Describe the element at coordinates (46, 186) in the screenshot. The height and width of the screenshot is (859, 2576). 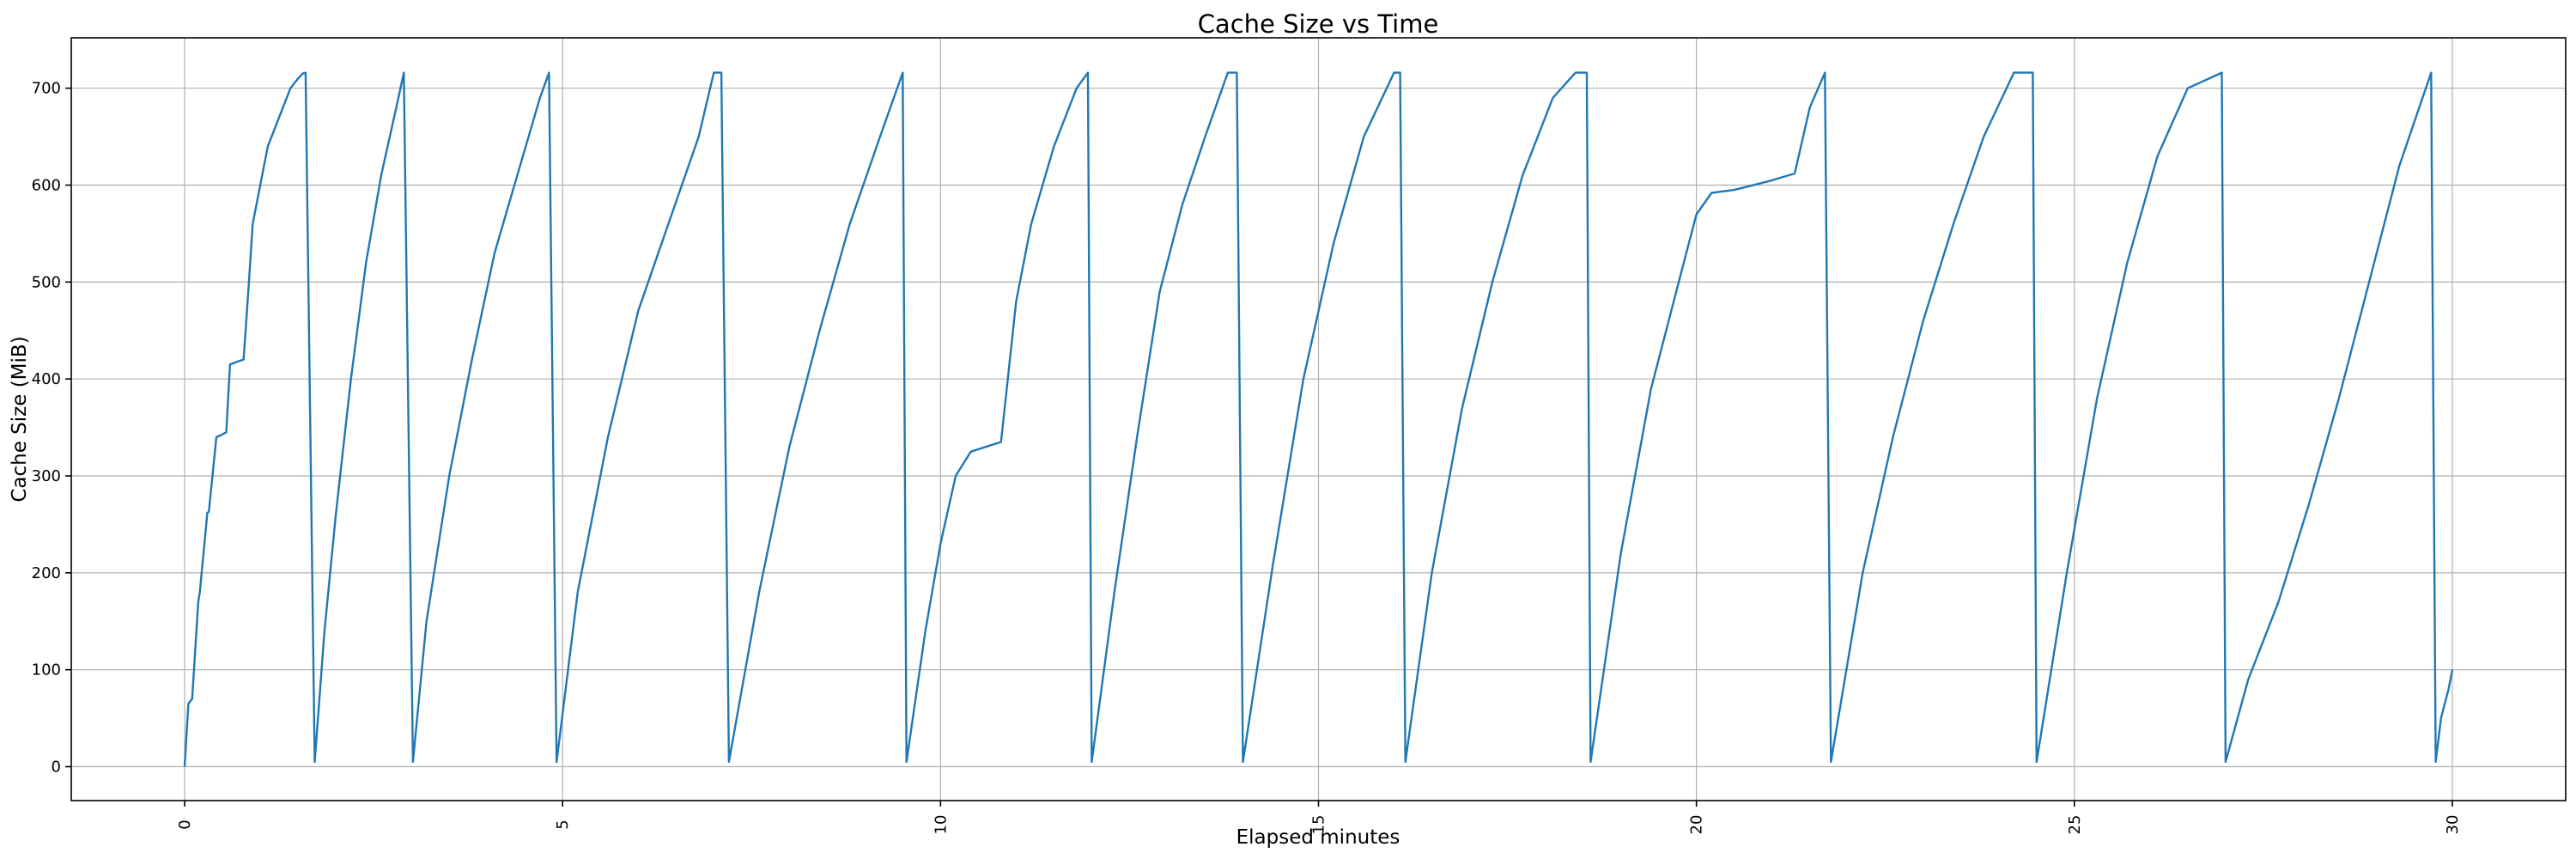
I see `y-tick-label: 600` at that location.